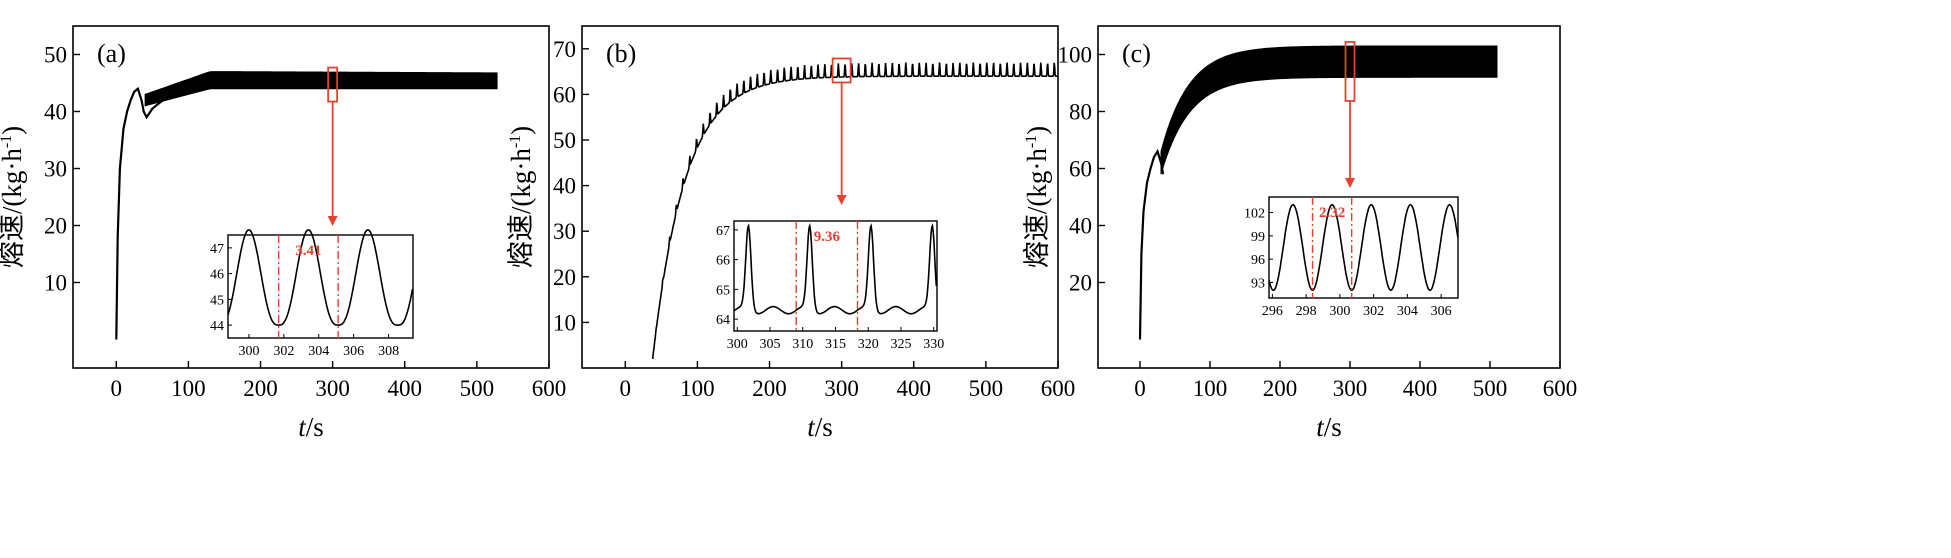 The image size is (1951, 558). What do you see at coordinates (217, 300) in the screenshot?
I see `inset-y-tick-label: 45` at bounding box center [217, 300].